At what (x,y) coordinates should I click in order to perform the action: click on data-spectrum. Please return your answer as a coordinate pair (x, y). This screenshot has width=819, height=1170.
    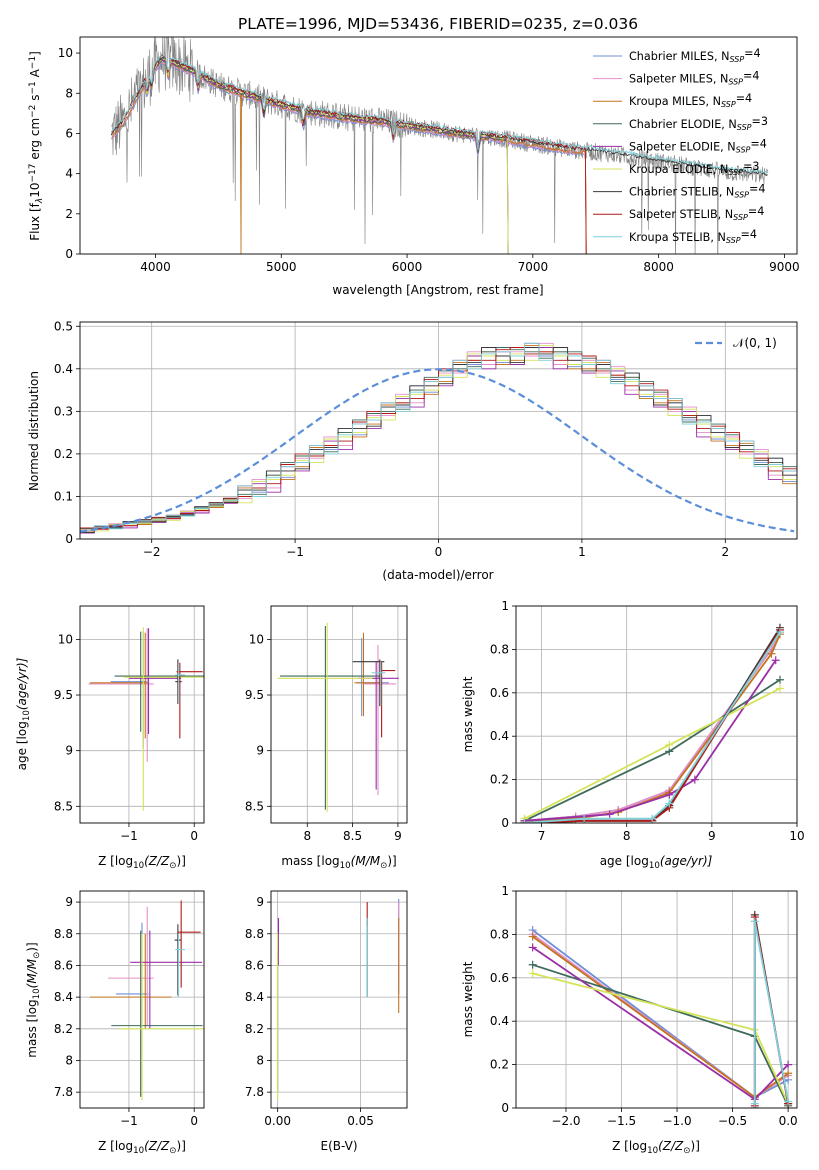
    Looking at the image, I should click on (440, 145).